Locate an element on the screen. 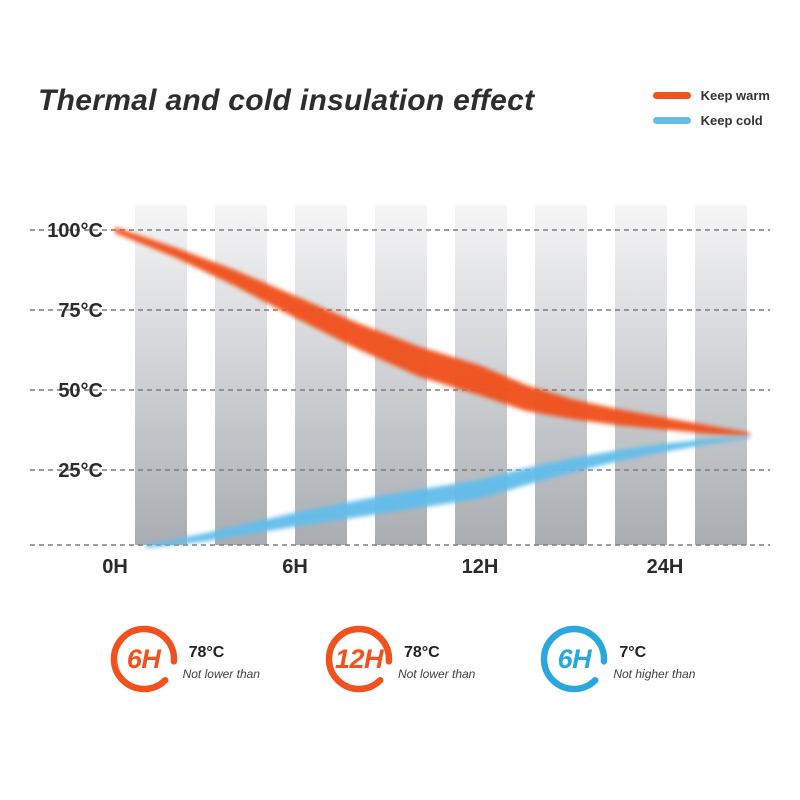 Image resolution: width=800 pixels, height=800 pixels. spec-badge: 12H 78°C Not lower than is located at coordinates (397, 659).